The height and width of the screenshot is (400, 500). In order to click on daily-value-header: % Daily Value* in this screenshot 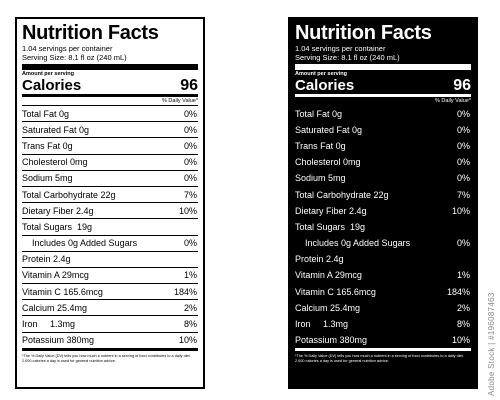, I will do `click(453, 101)`.